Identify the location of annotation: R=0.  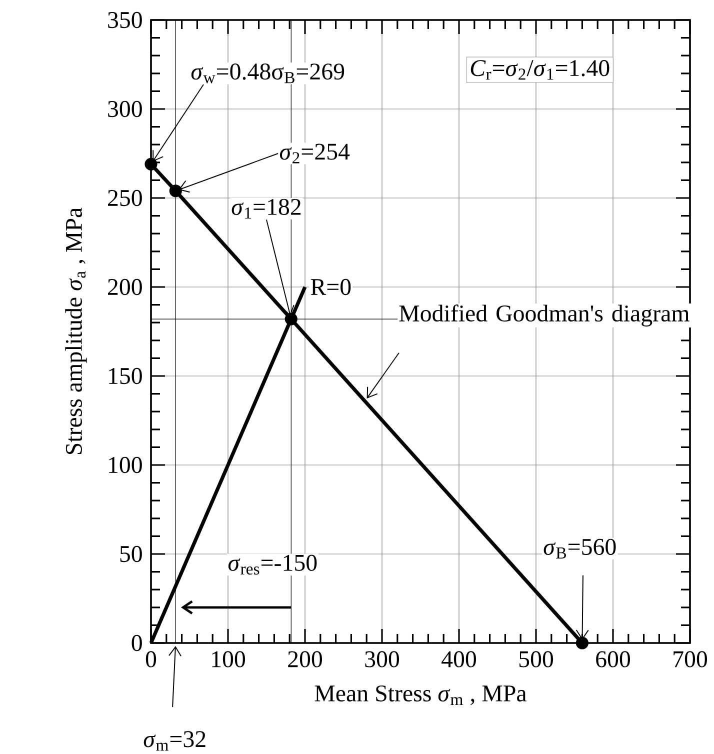
(330, 287).